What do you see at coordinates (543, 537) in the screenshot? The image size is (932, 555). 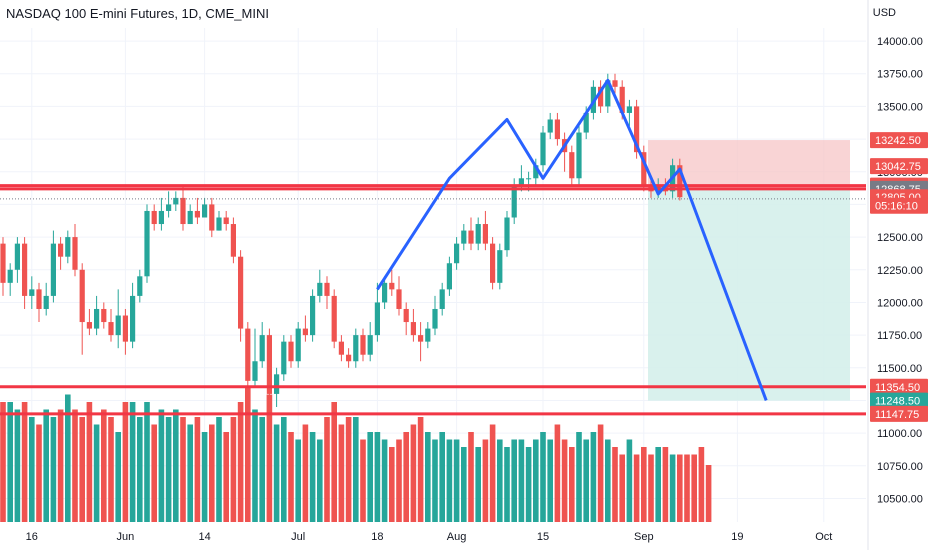 I see `x-tick-label: 15` at bounding box center [543, 537].